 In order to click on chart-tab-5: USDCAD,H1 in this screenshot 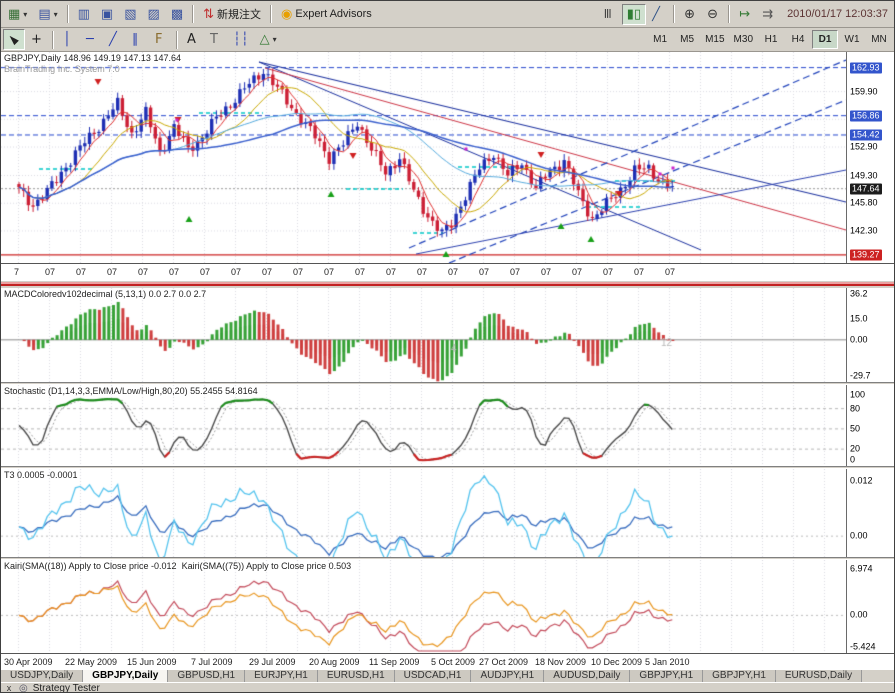, I will do `click(433, 676)`.